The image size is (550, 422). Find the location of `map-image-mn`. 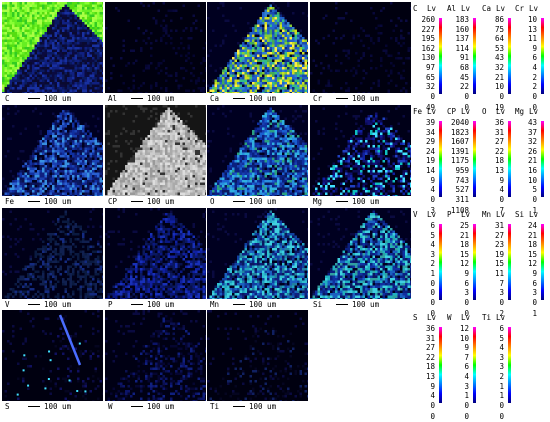

map-image-mn is located at coordinates (257, 253).